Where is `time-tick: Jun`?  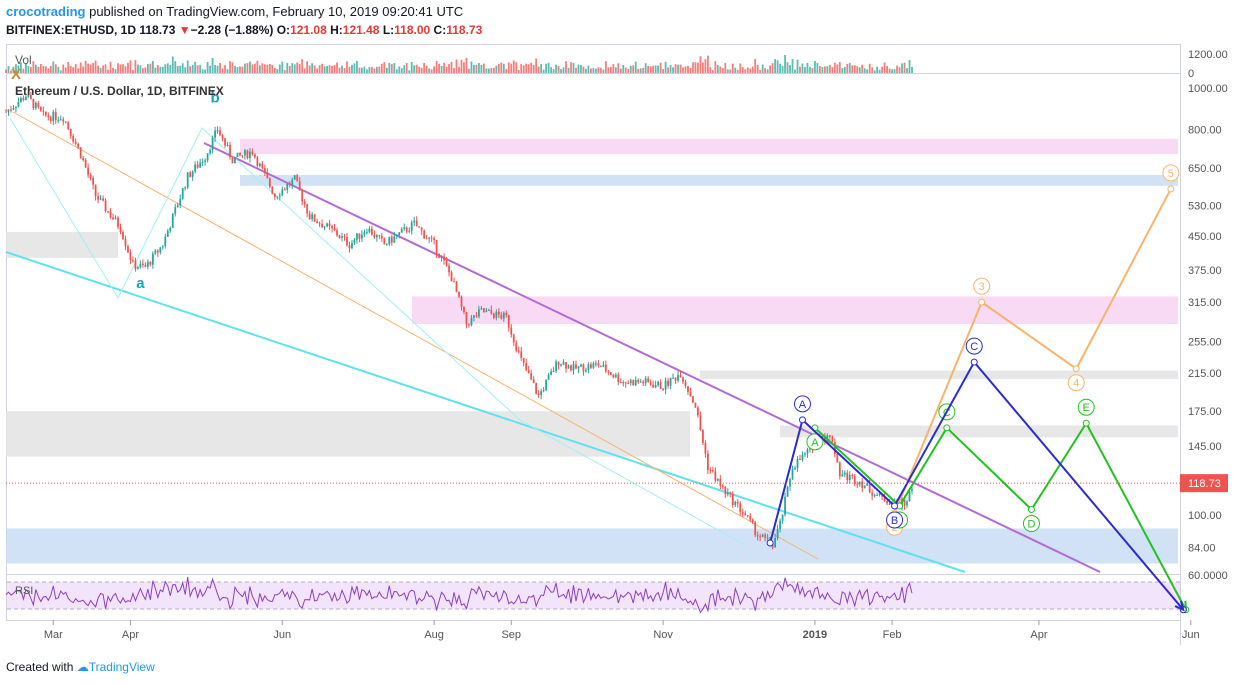
time-tick: Jun is located at coordinates (282, 635).